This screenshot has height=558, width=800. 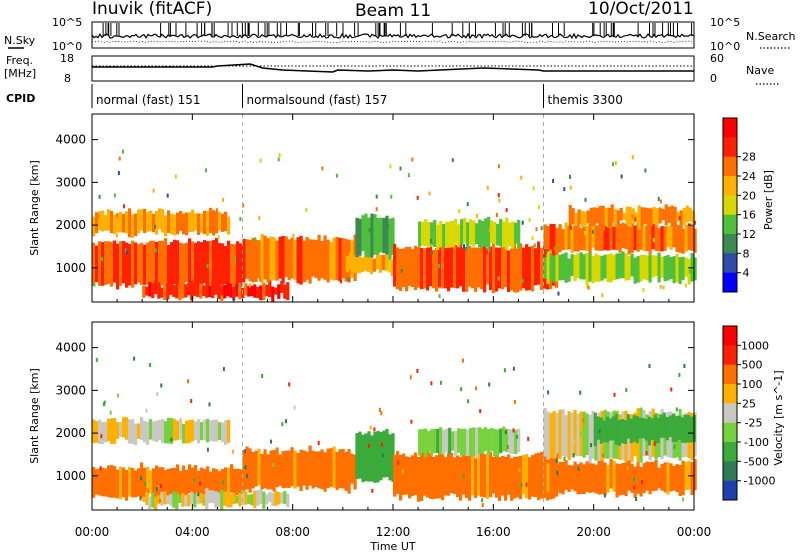 I want to click on colorbar-tick-label: -100, so click(x=756, y=442).